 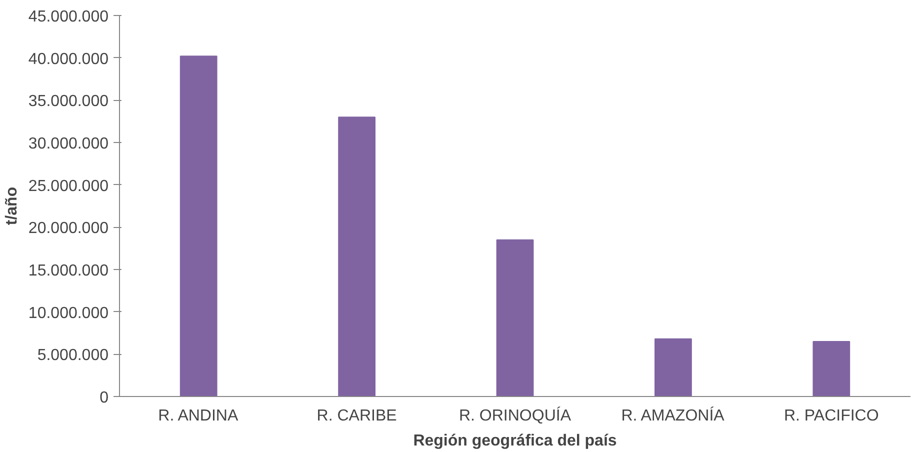 What do you see at coordinates (68, 271) in the screenshot?
I see `y-tick-label: 15.000.000` at bounding box center [68, 271].